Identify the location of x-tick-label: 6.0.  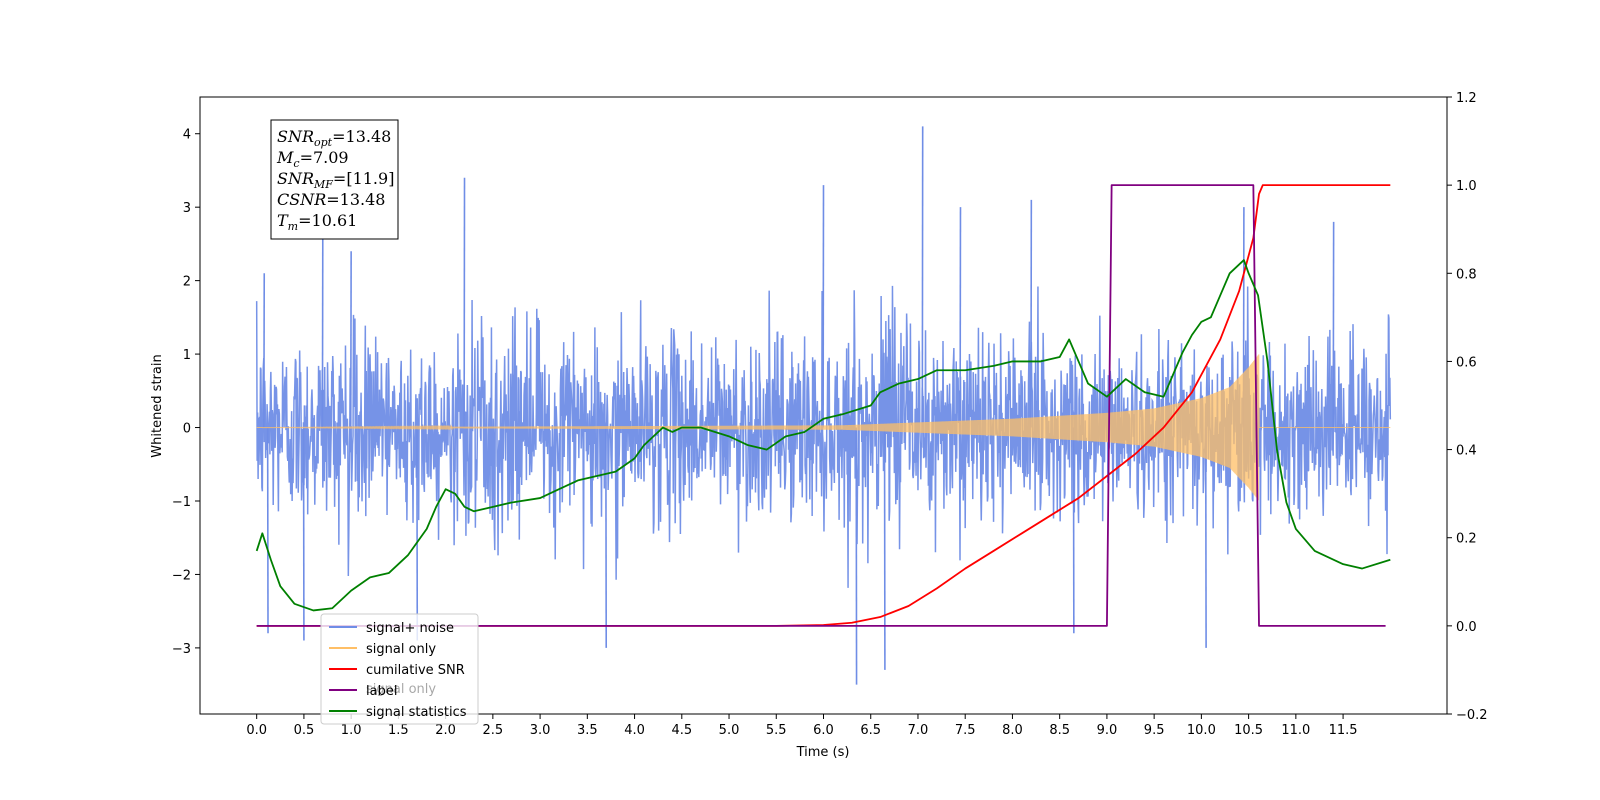
(823, 730).